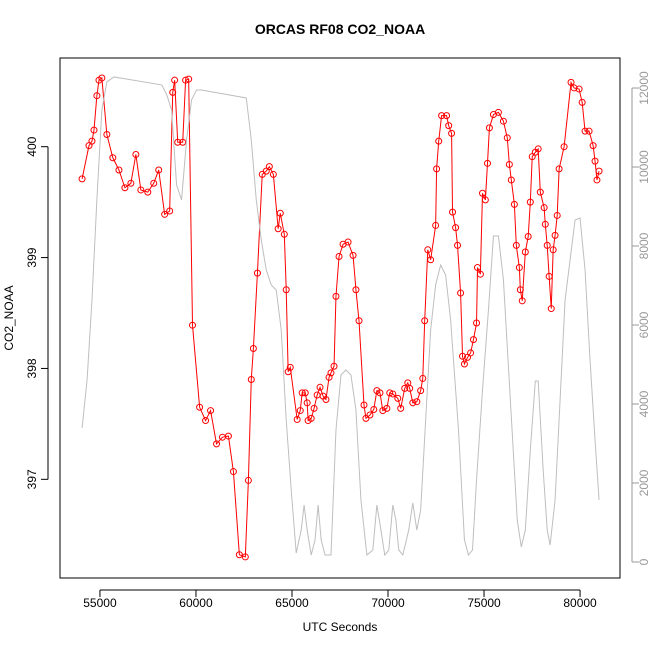  Describe the element at coordinates (32, 368) in the screenshot. I see `y-tick-label: 398` at that location.